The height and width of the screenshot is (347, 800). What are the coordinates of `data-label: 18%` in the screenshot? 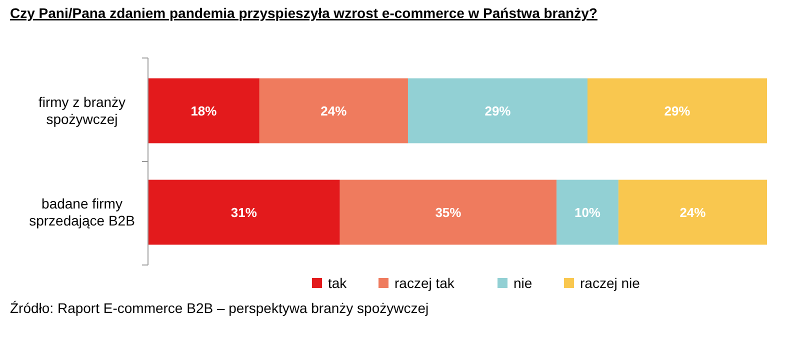 It's located at (204, 110).